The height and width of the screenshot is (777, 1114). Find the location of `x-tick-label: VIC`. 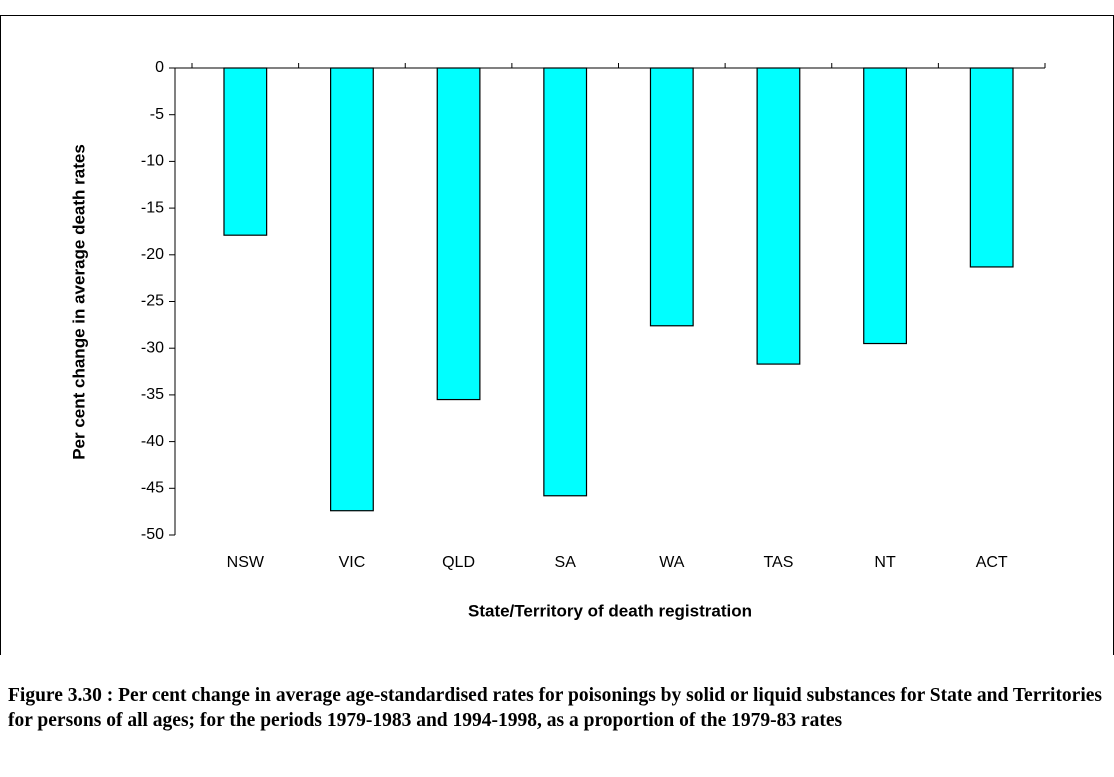

x-tick-label: VIC is located at coordinates (352, 562).